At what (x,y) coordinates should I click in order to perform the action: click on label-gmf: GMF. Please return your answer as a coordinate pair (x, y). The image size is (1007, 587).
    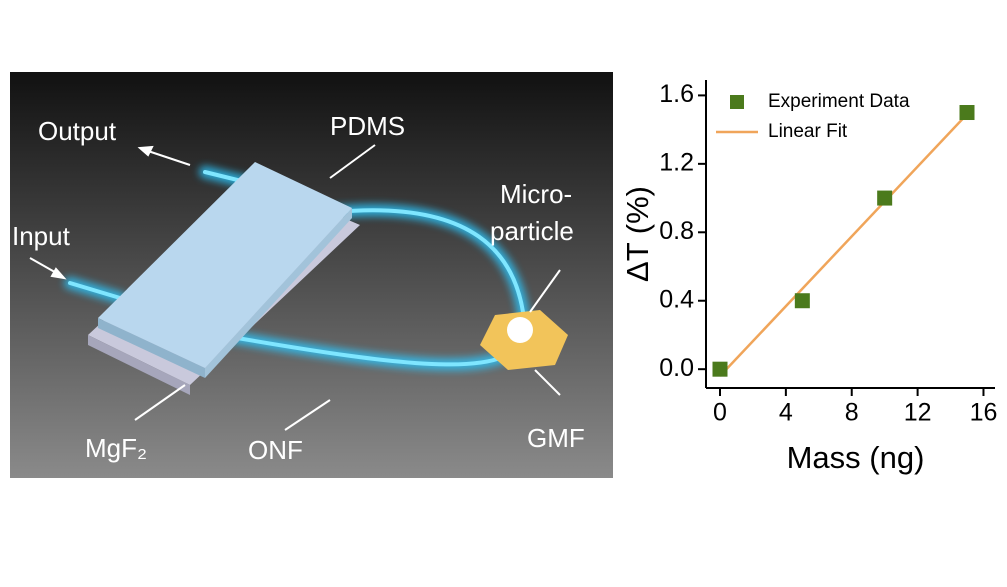
    Looking at the image, I should click on (556, 438).